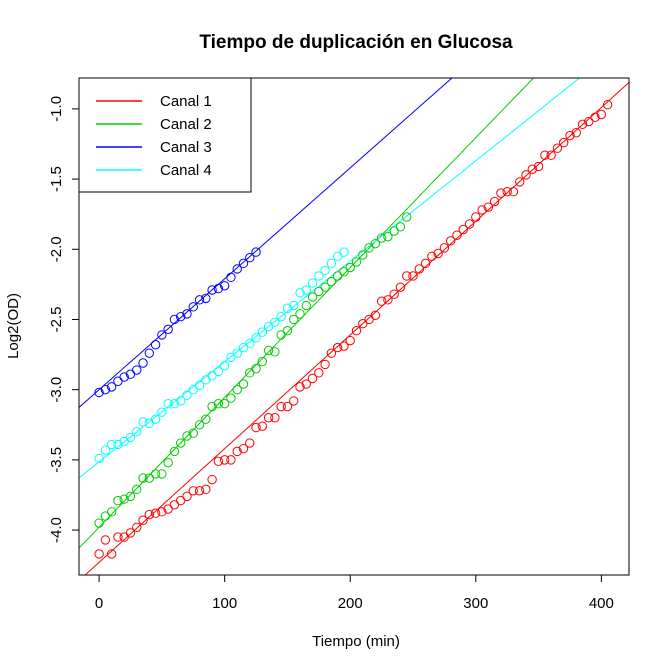  Describe the element at coordinates (64, 319) in the screenshot. I see `y-axis: -4.0 -3.5 -3.0 -2.5 -2.0 -1.5 -1.0` at that location.